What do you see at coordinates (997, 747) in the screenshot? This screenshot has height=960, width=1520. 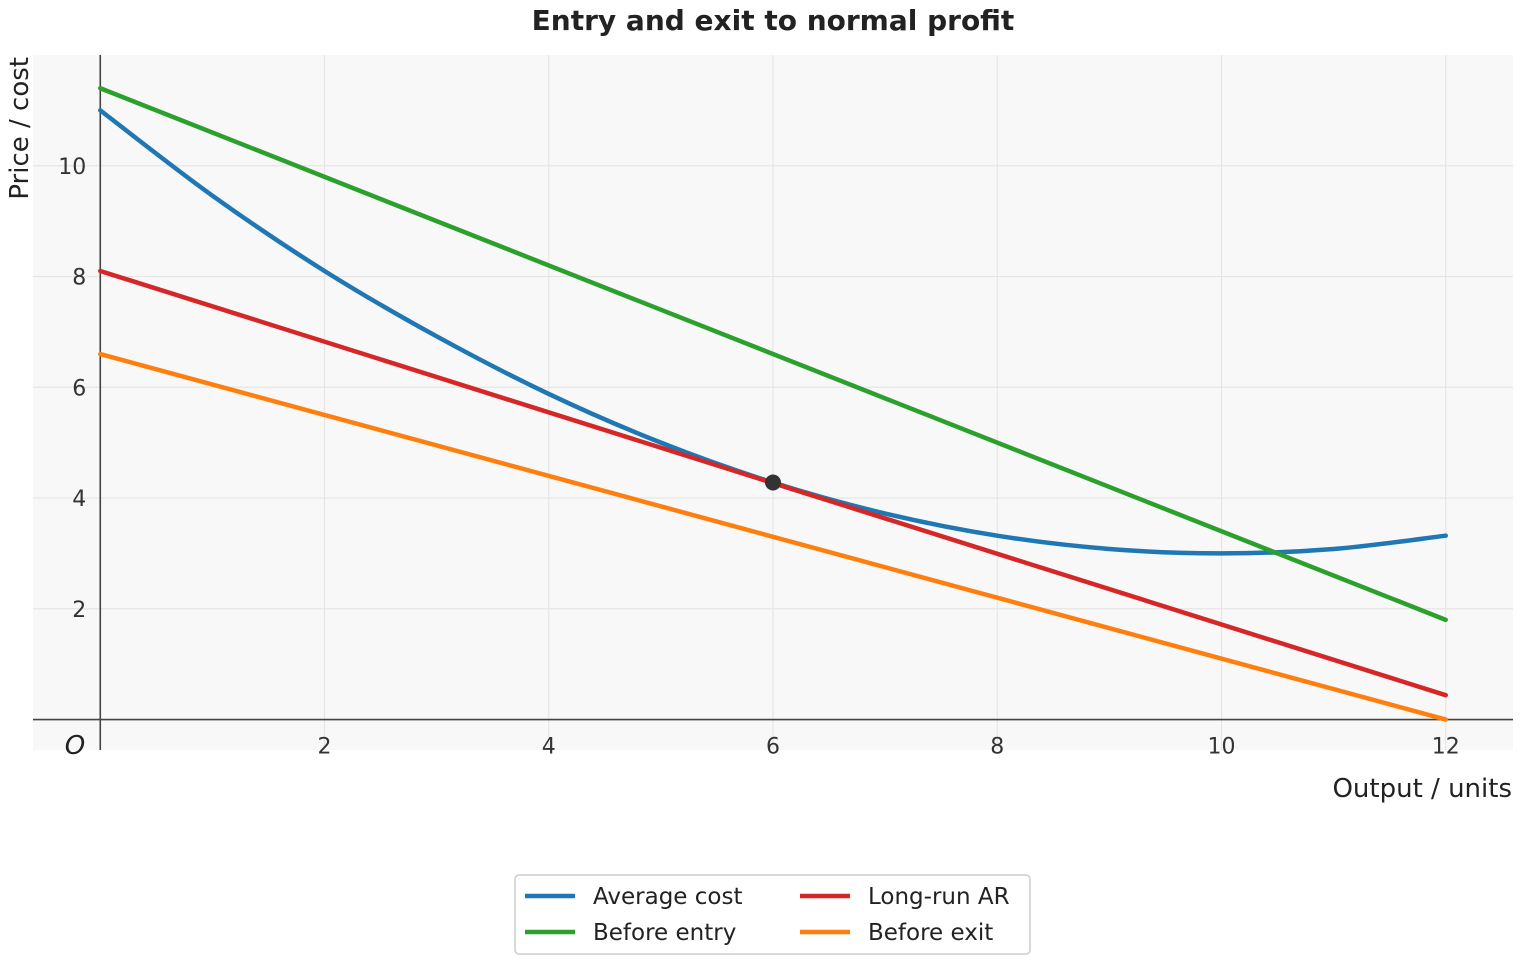 I see `x-tick-label: 8` at bounding box center [997, 747].